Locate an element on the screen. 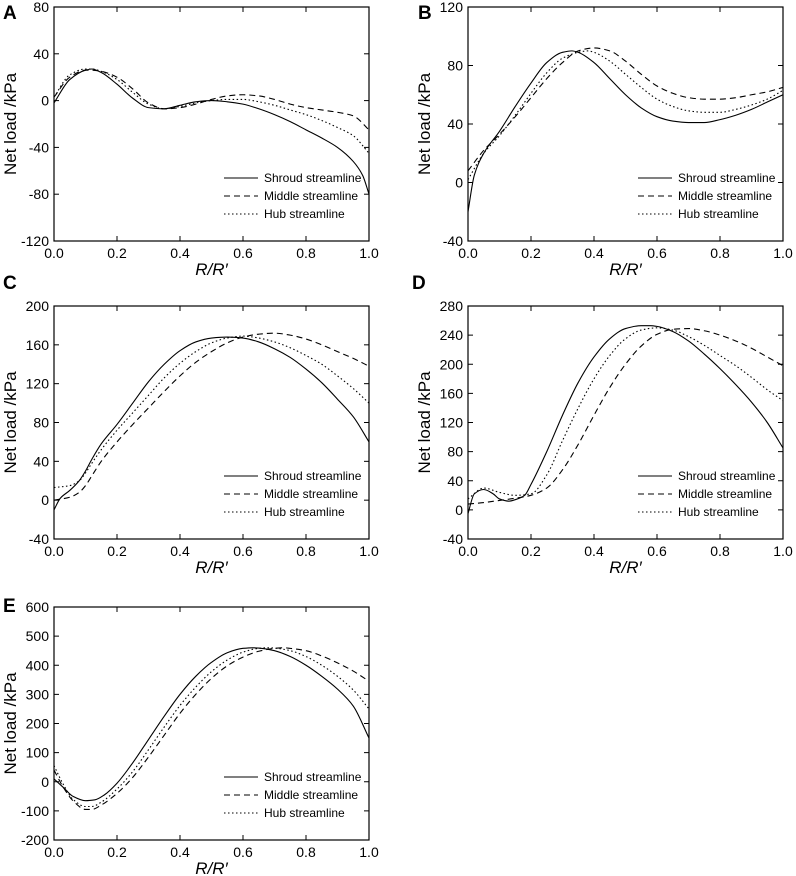  y-tick-label: 500 is located at coordinates (38, 636).